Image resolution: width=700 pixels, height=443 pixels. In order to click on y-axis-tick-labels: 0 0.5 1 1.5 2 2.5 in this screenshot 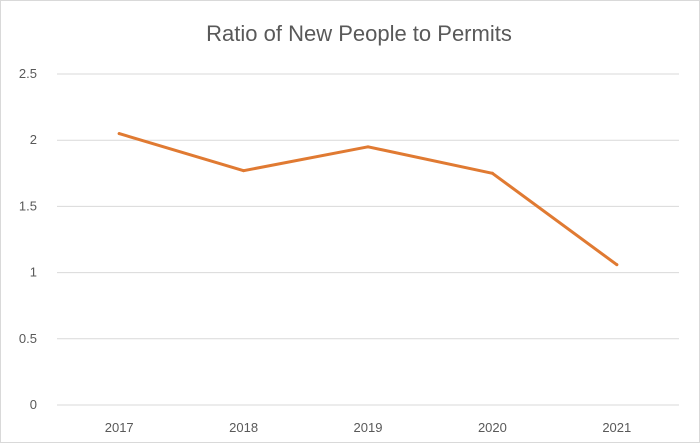, I will do `click(28, 239)`.